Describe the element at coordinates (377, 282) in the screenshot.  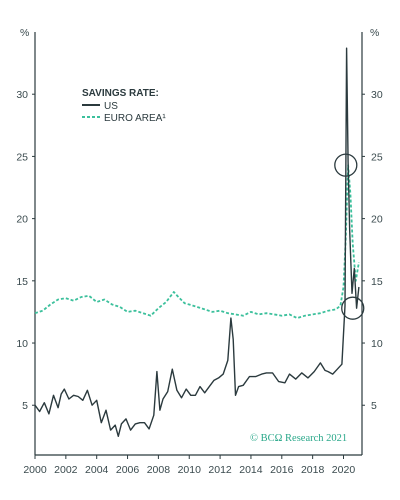
I see `y-tick-label-right: 15` at that location.